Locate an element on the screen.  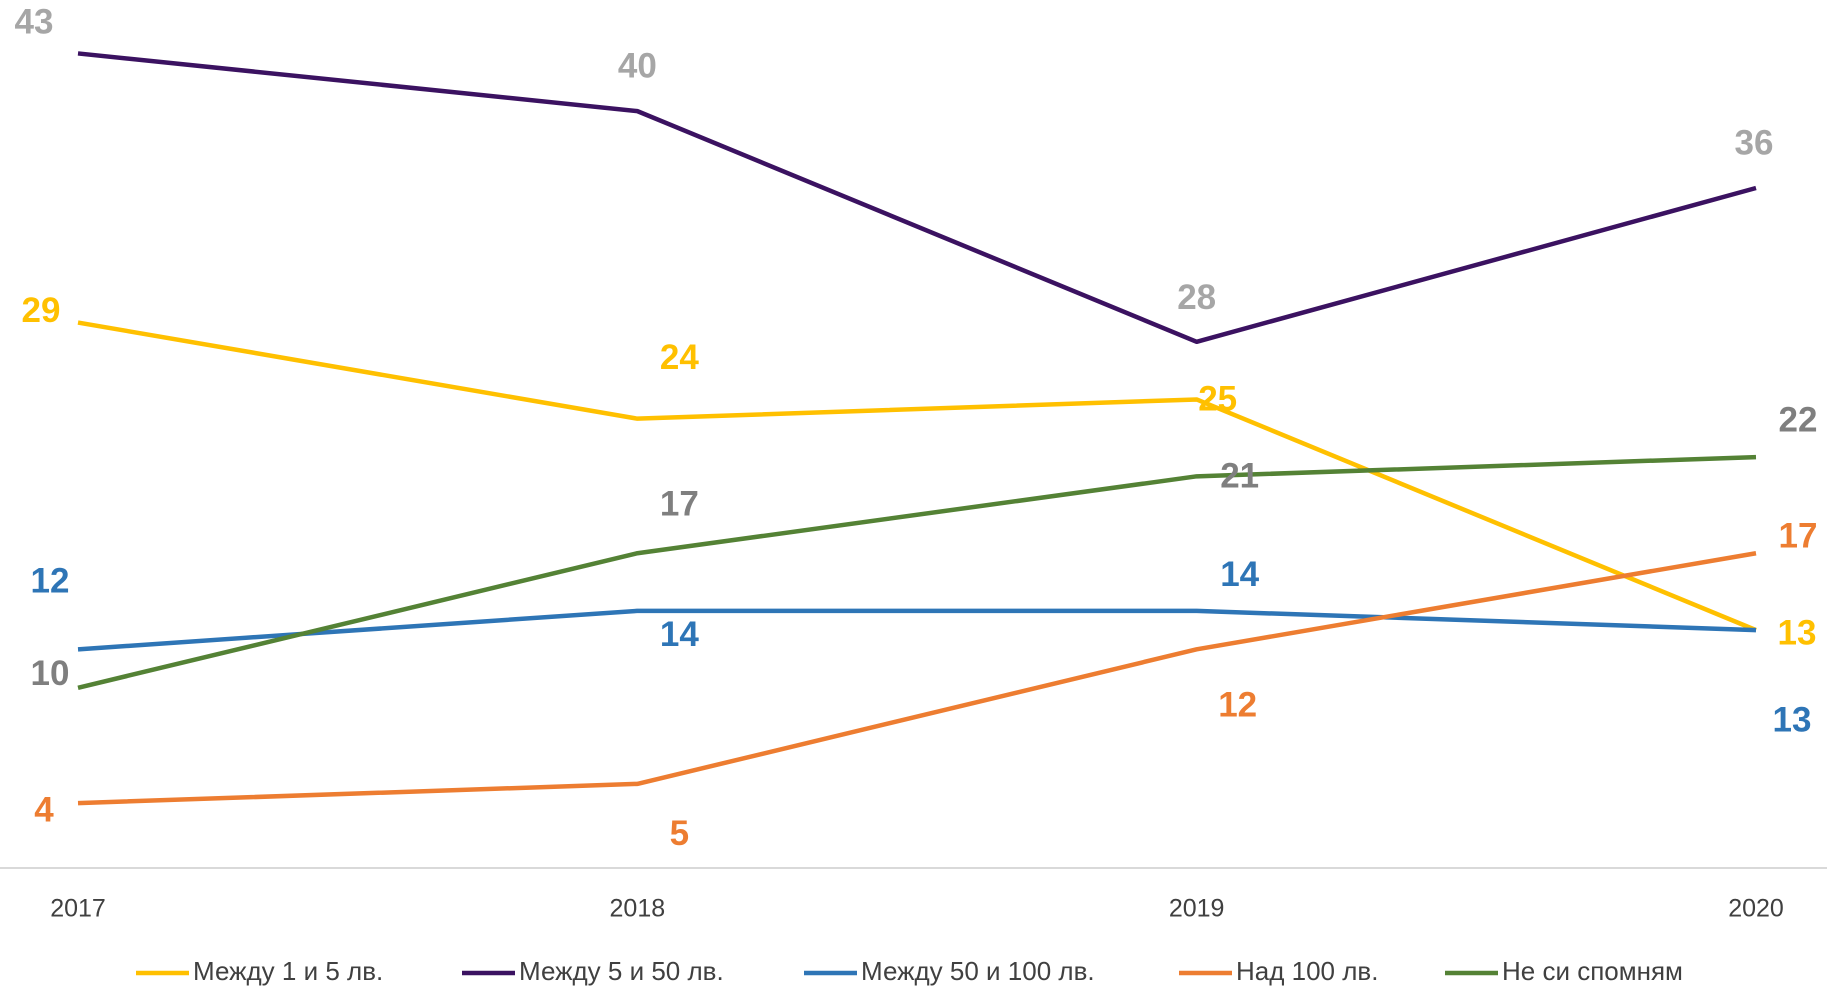
data-label: 4 is located at coordinates (44, 809).